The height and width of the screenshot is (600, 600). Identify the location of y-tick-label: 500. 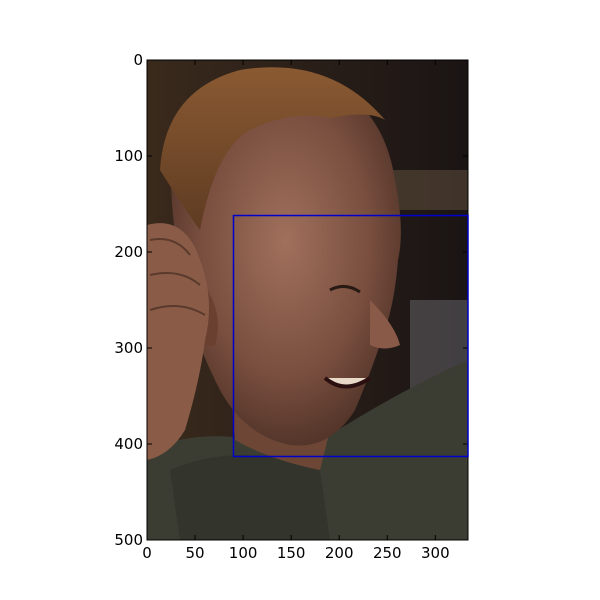
(128, 540).